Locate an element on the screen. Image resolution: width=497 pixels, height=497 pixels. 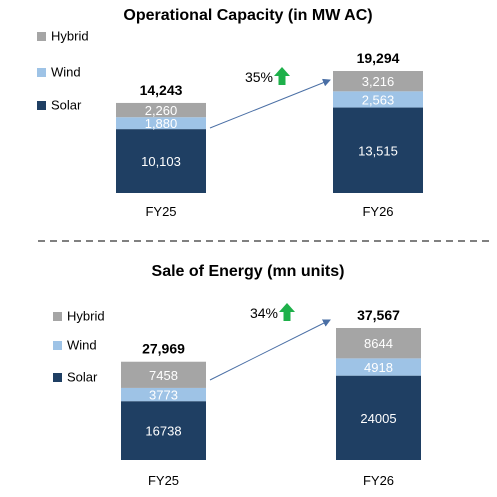
chart1-legend-swatch-wind is located at coordinates (41, 72).